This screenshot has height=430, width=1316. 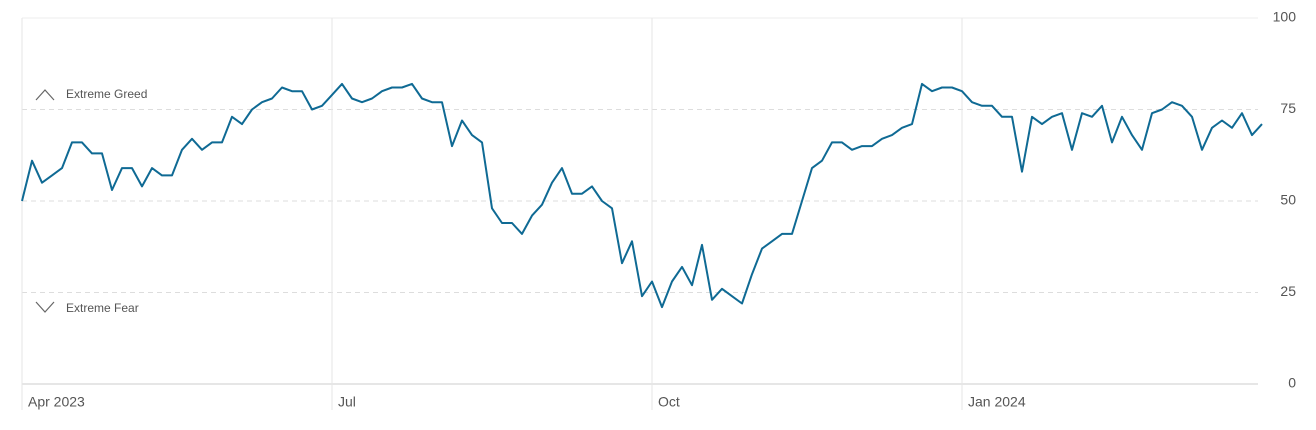 What do you see at coordinates (669, 402) in the screenshot?
I see `x-tick-label: Oct` at bounding box center [669, 402].